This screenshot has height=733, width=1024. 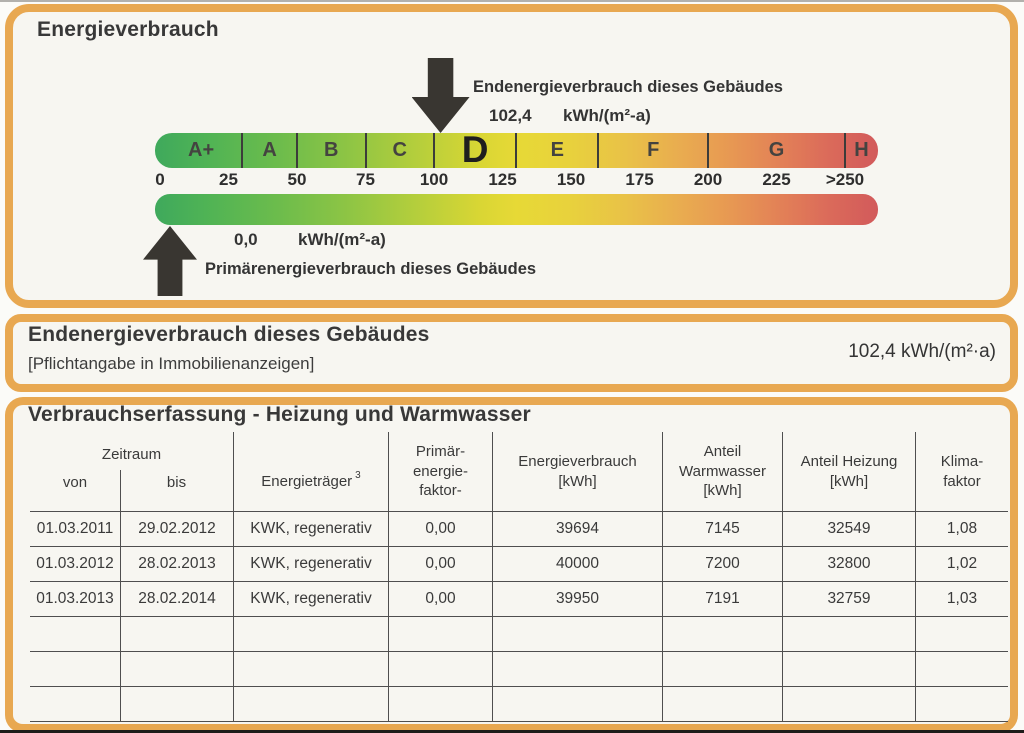 I want to click on header-primaerenergiefaktor: Primär- energie- faktor-, so click(x=440, y=472).